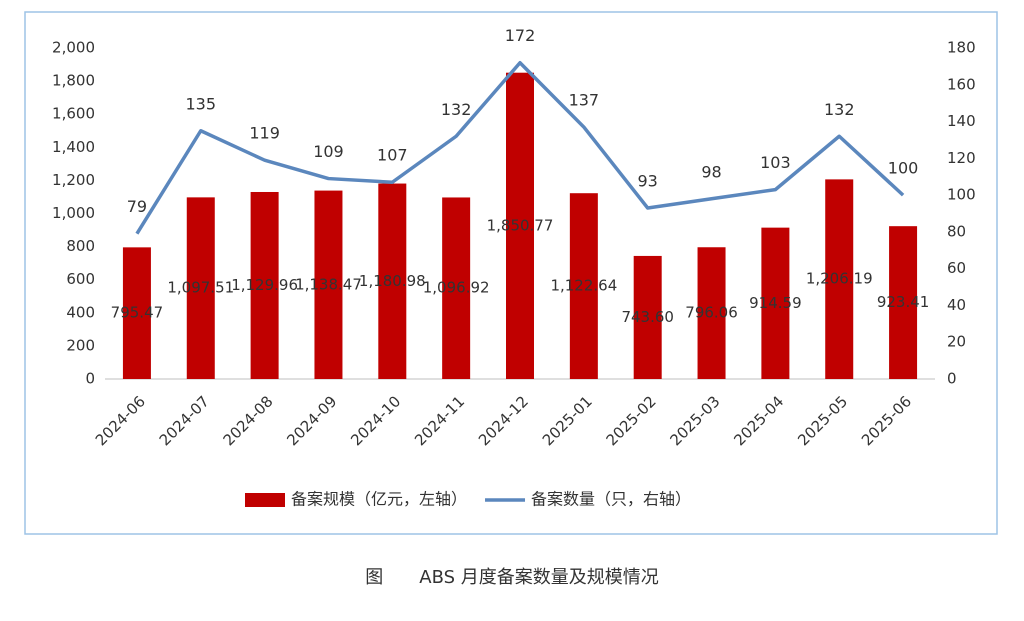  What do you see at coordinates (961, 158) in the screenshot?
I see `y2-tick-label: 120` at bounding box center [961, 158].